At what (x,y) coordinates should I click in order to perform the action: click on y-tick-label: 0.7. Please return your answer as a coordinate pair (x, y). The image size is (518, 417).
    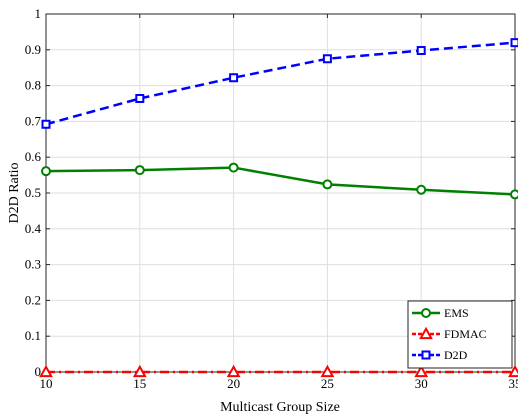
    Looking at the image, I should click on (33, 120).